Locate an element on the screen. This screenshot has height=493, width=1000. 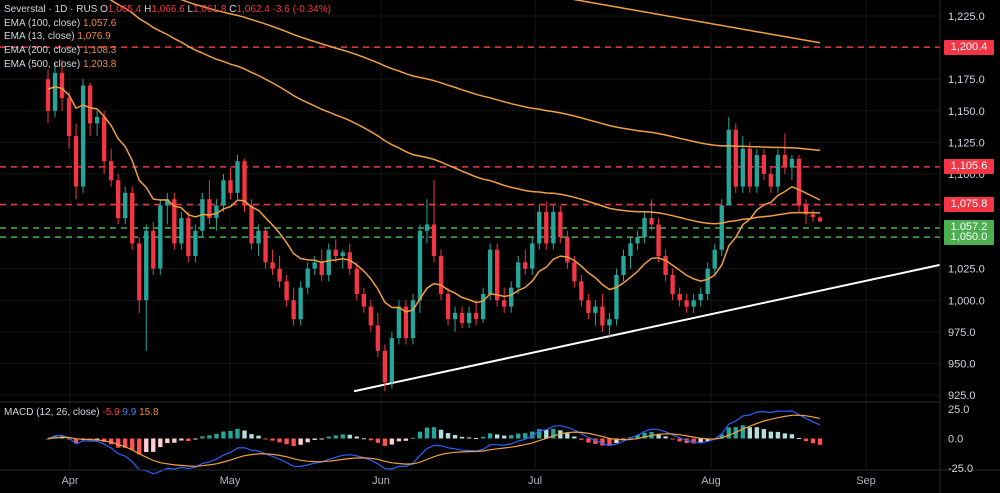
open-value: 1,065.4 is located at coordinates (124, 9).